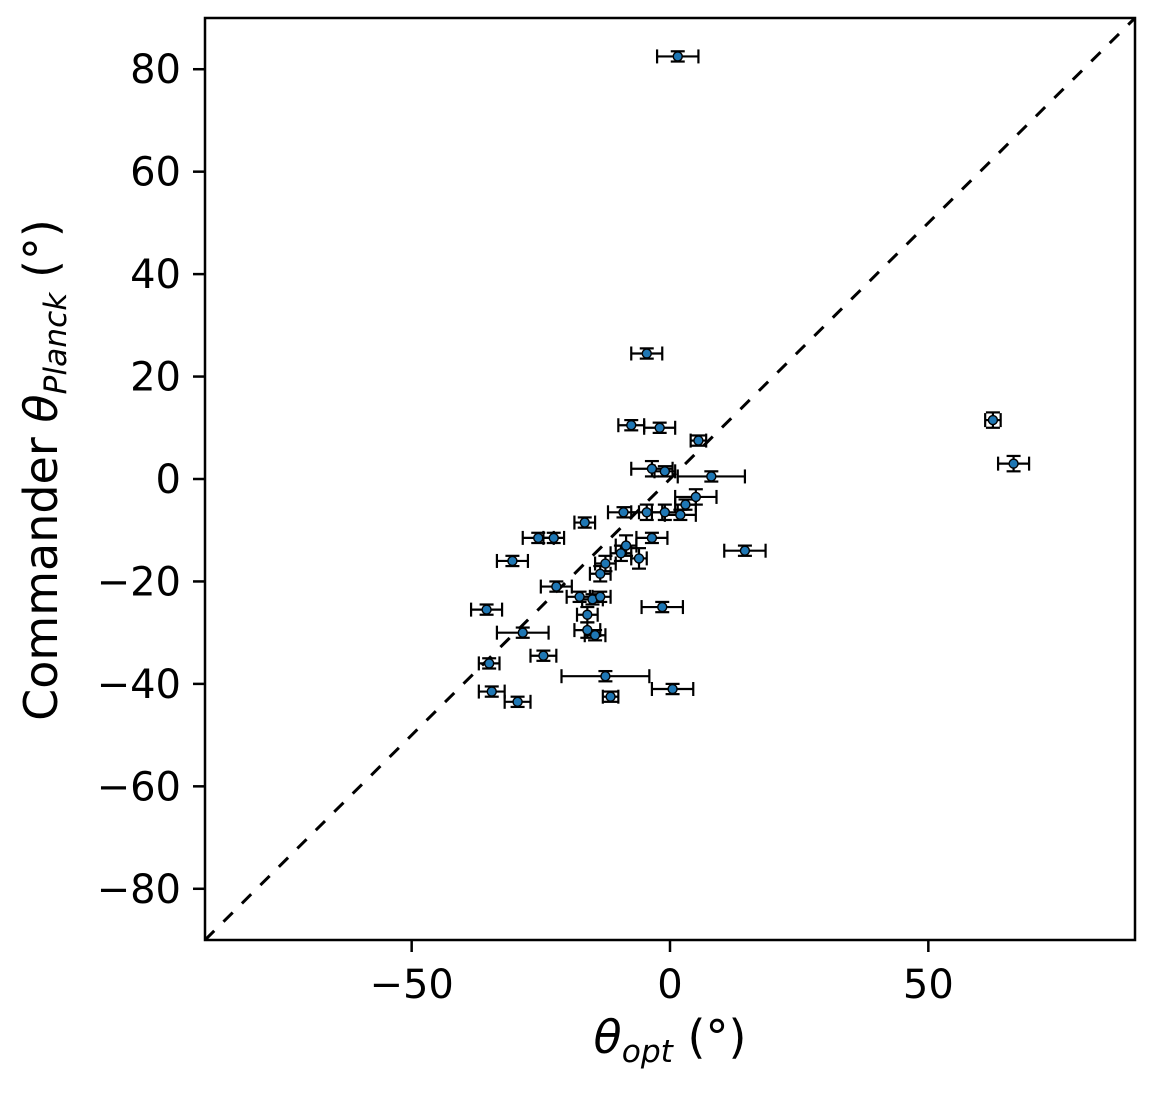 Image resolution: width=1156 pixels, height=1099 pixels. Describe the element at coordinates (155, 173) in the screenshot. I see `y-tick-label: 60` at that location.